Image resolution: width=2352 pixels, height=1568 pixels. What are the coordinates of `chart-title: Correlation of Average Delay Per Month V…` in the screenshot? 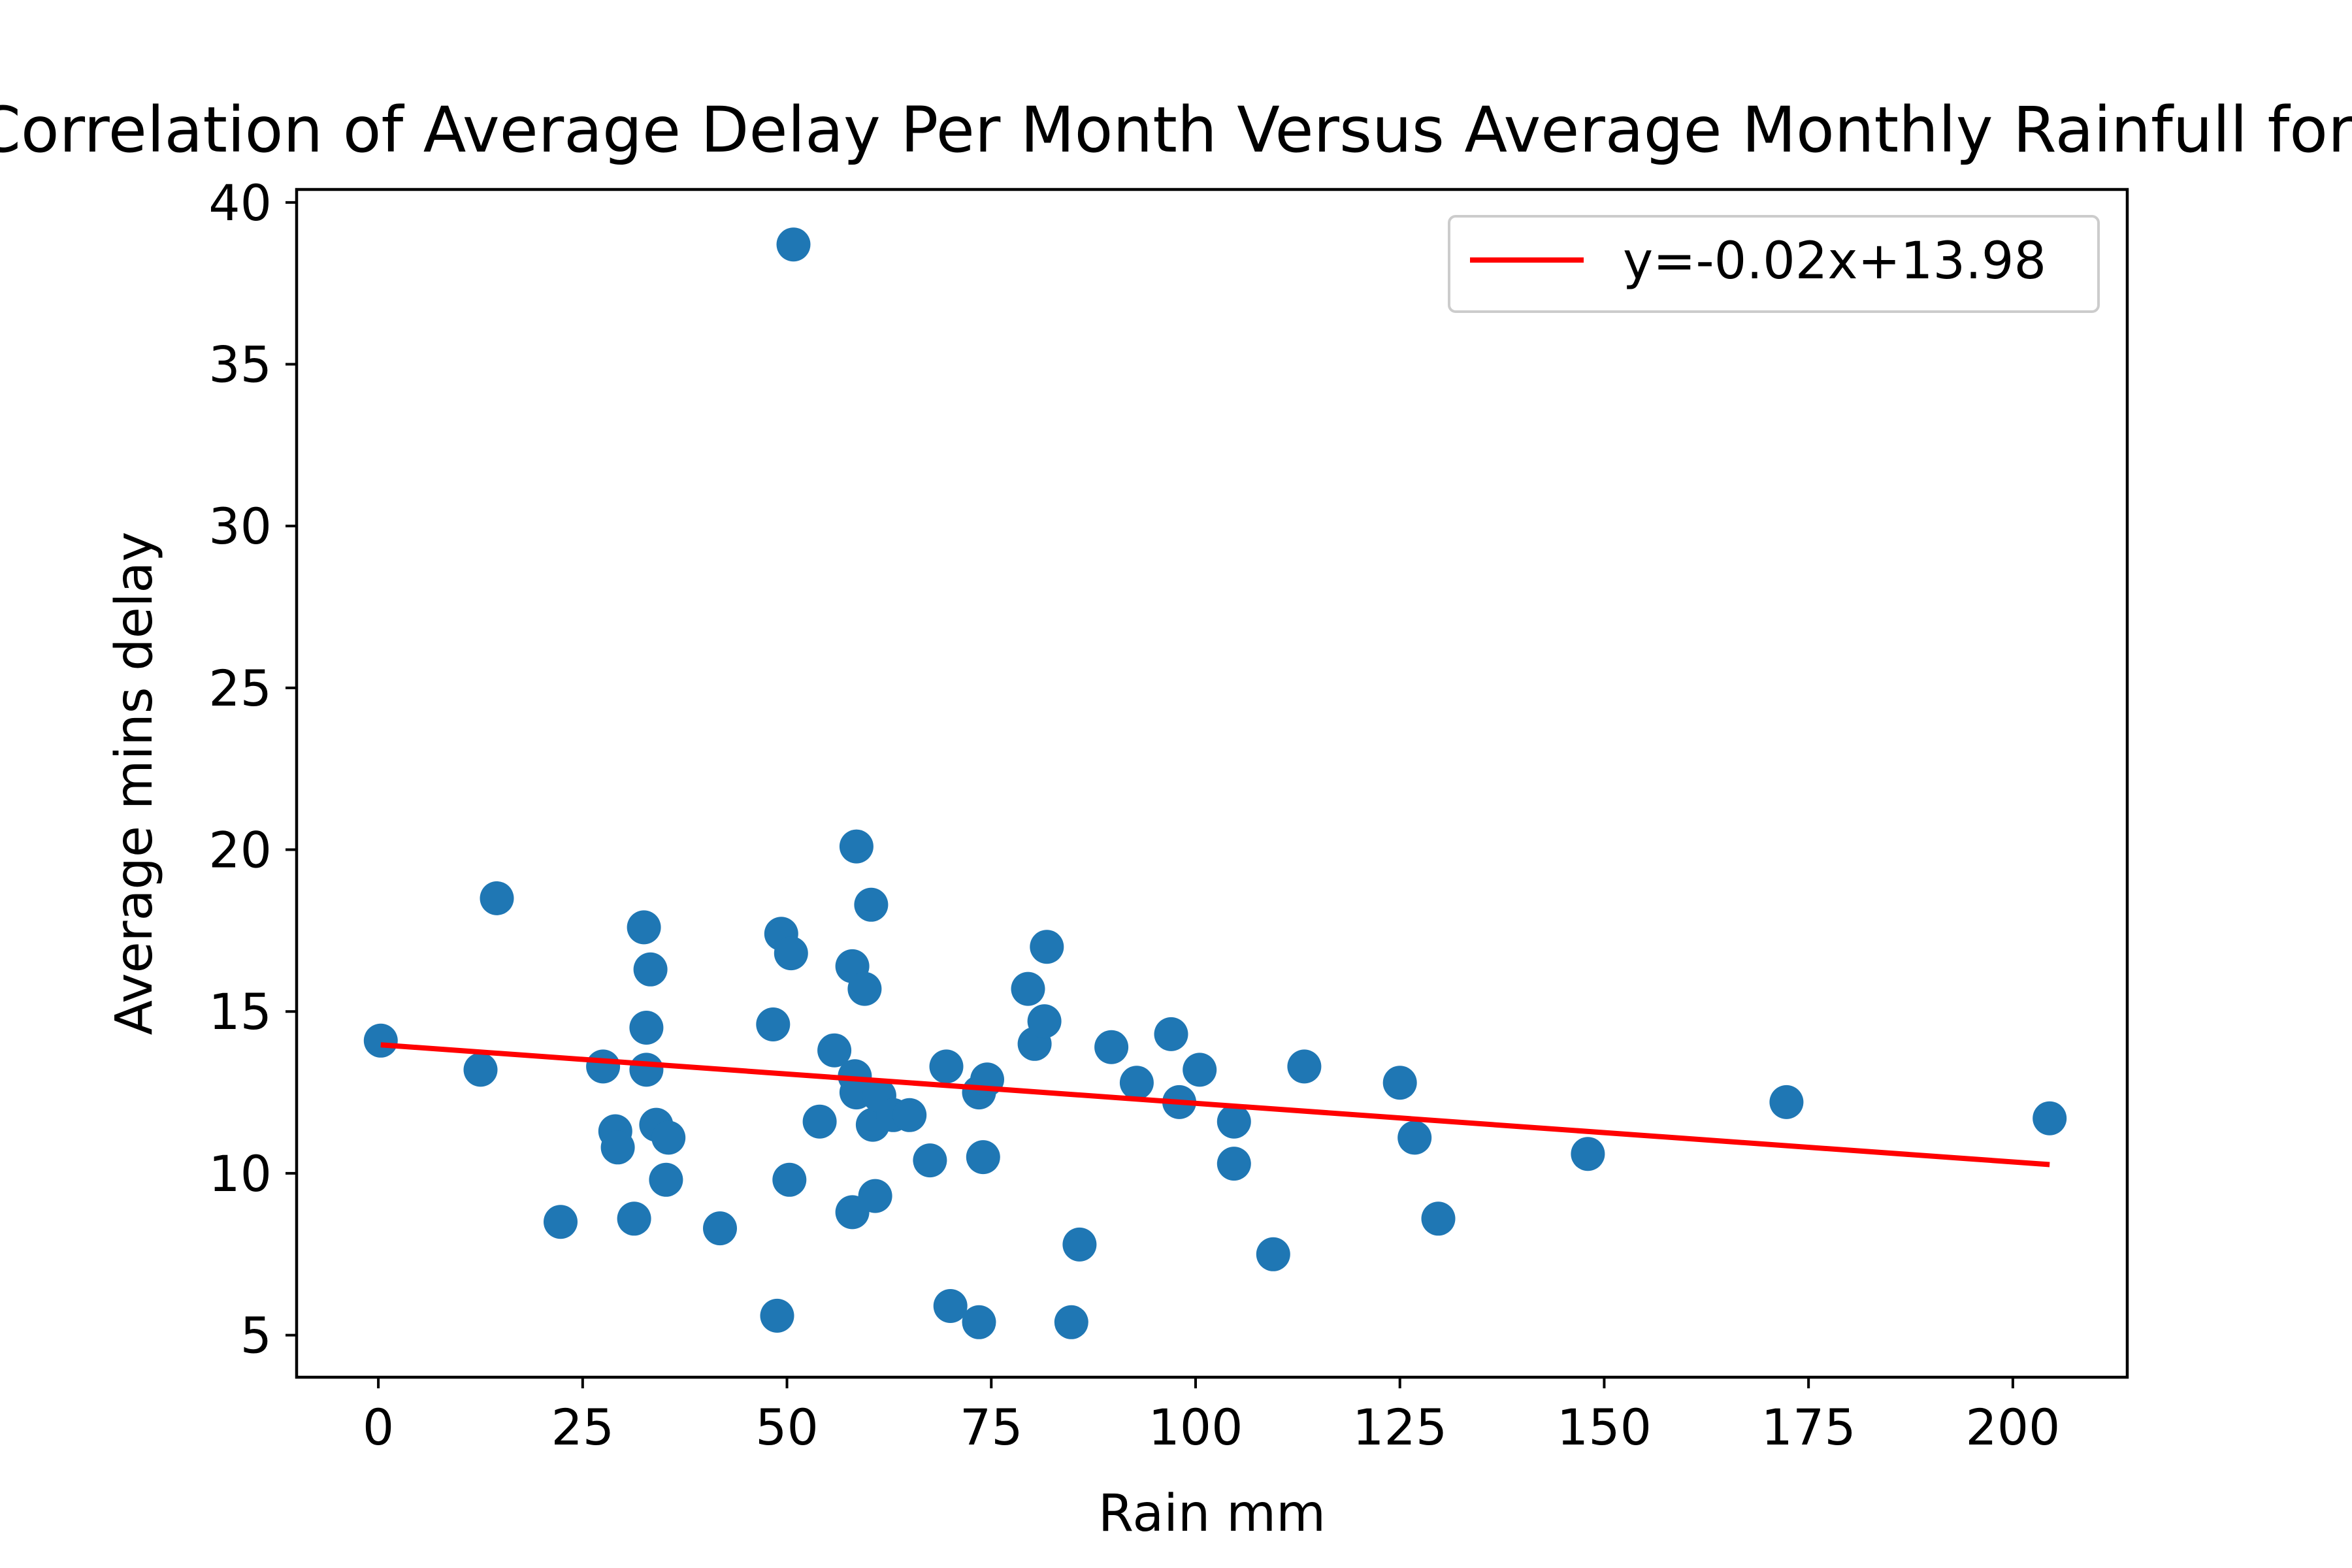 It's located at (1176, 130).